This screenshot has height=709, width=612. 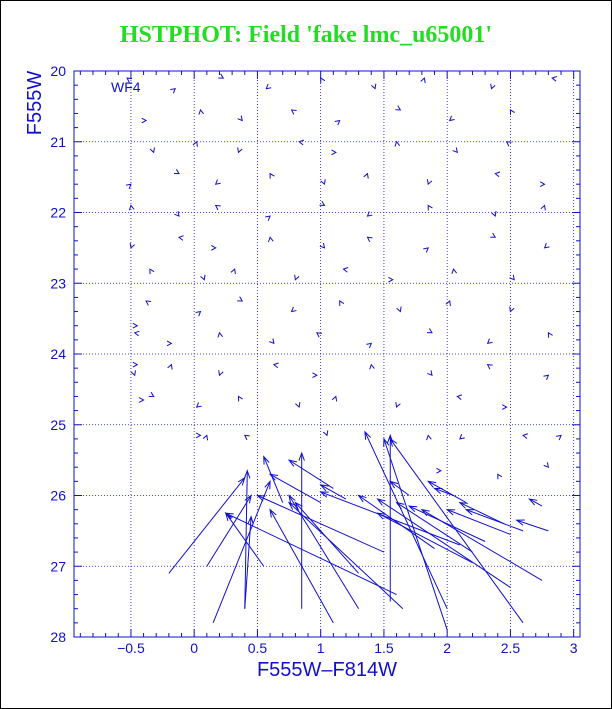 I want to click on y-tick-label: 21, so click(x=58, y=142).